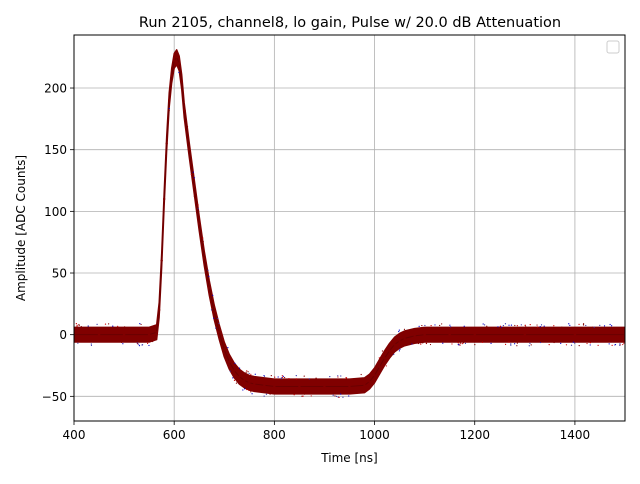 This screenshot has height=484, width=640. I want to click on x-tick-label: 400, so click(74, 435).